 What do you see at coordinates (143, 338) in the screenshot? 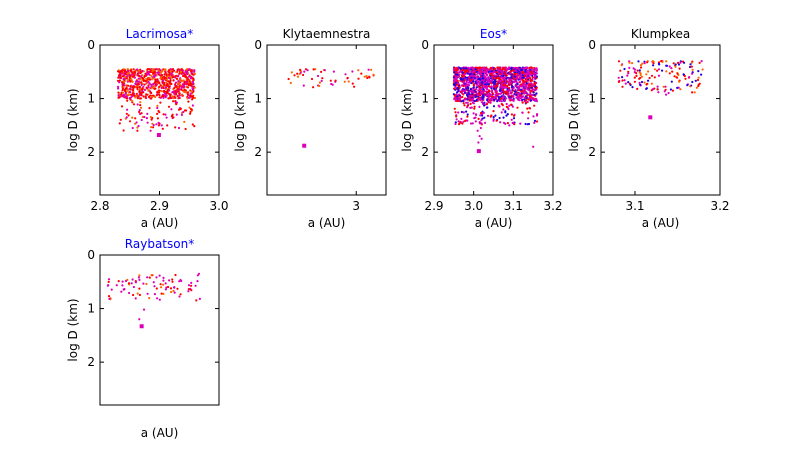
I see `panel-5: Raybatson* 0 1 2 a (AU) log D (km)` at bounding box center [143, 338].